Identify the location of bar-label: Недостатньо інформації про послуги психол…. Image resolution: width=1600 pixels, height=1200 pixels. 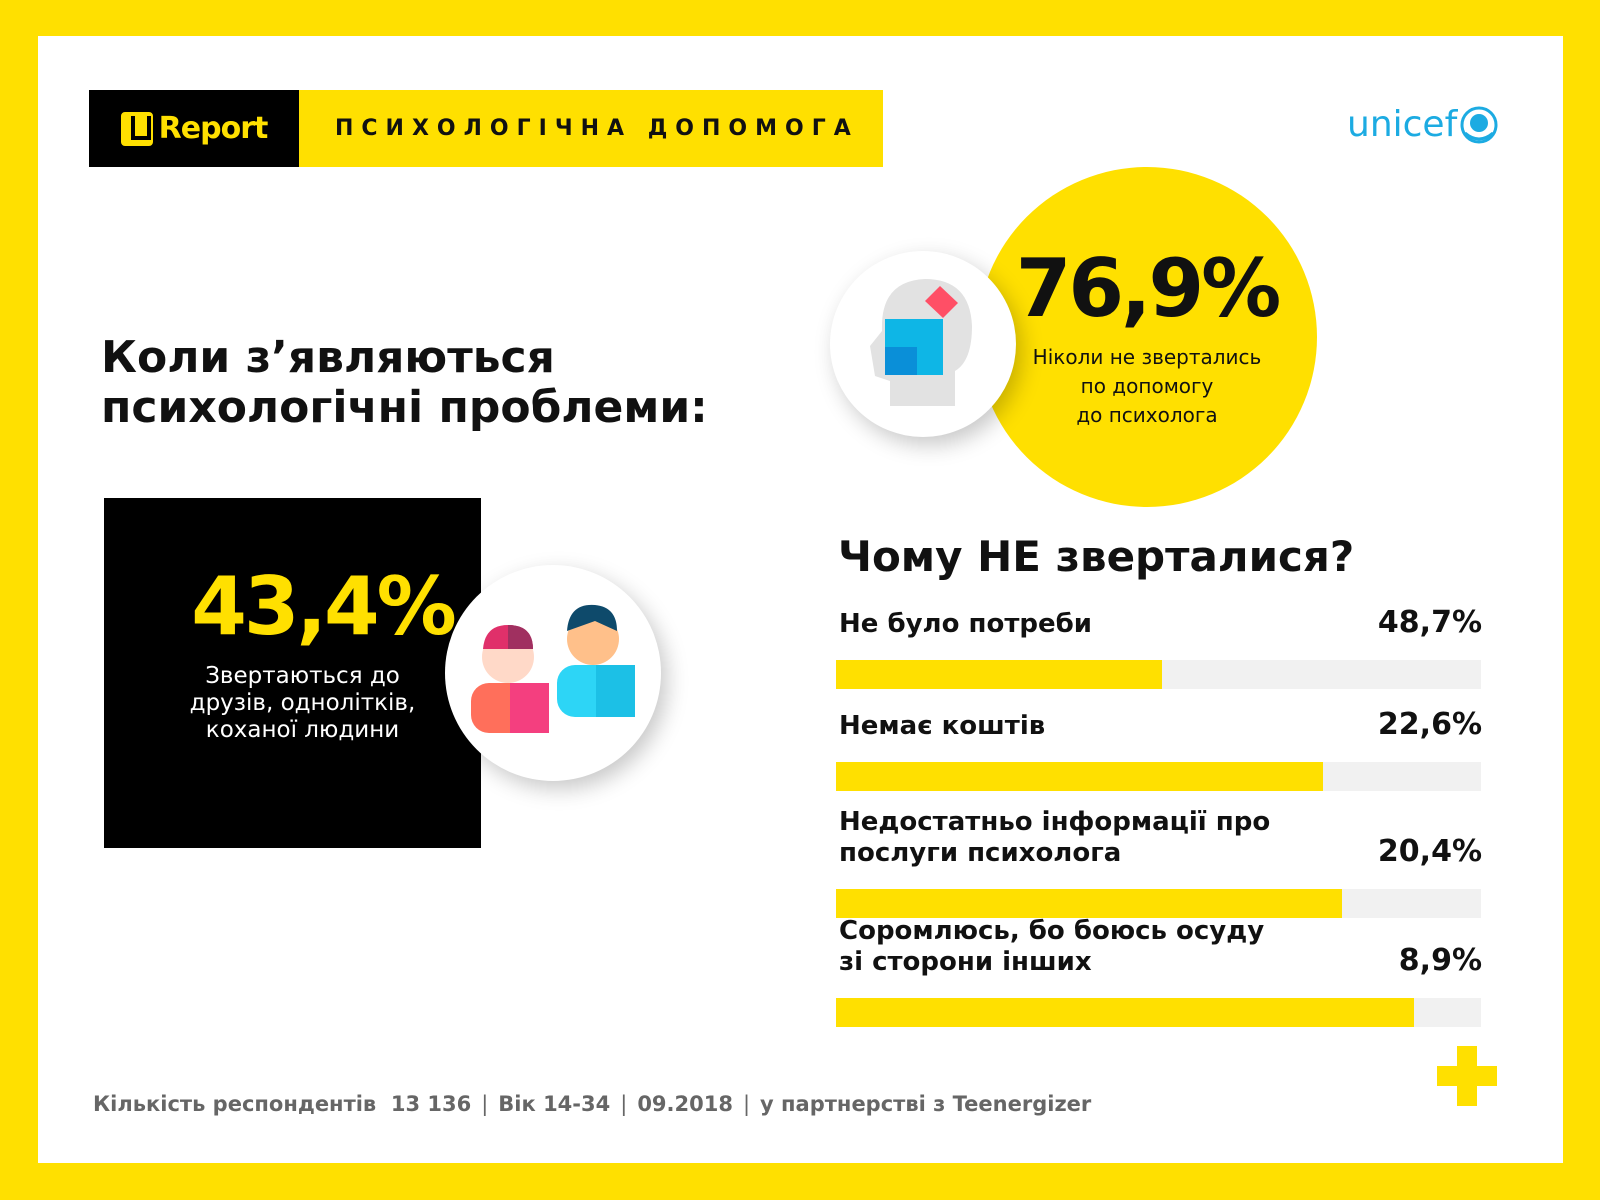
(1055, 837).